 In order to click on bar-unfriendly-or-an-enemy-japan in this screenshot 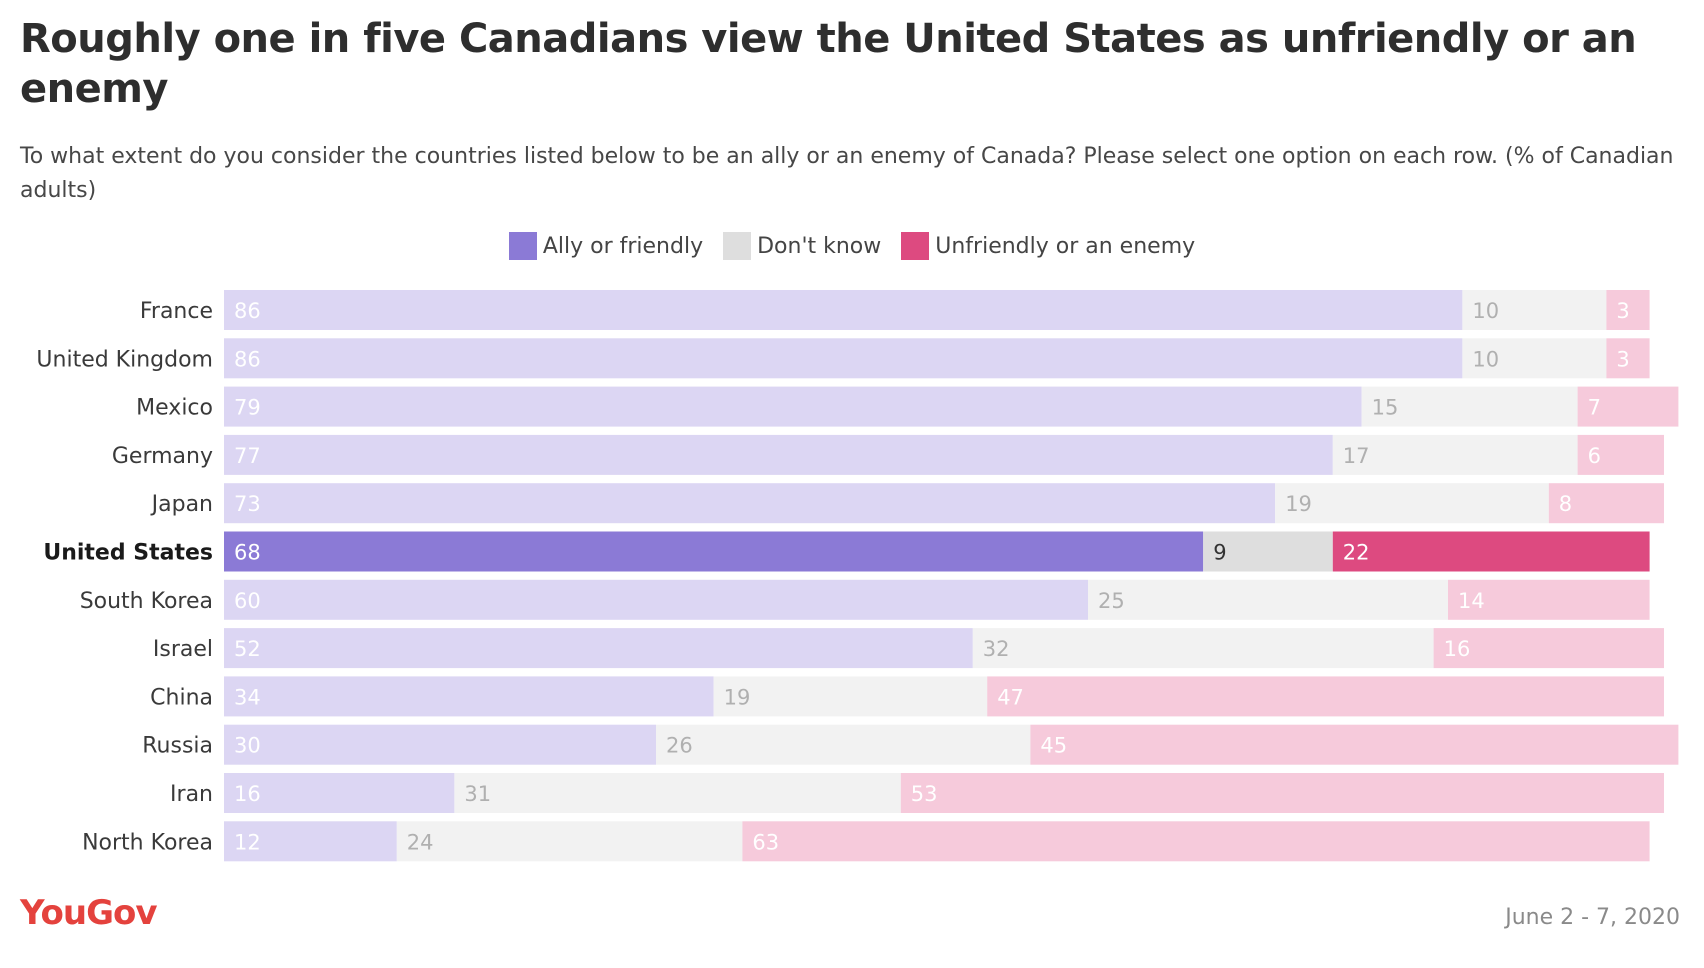, I will do `click(1606, 503)`.